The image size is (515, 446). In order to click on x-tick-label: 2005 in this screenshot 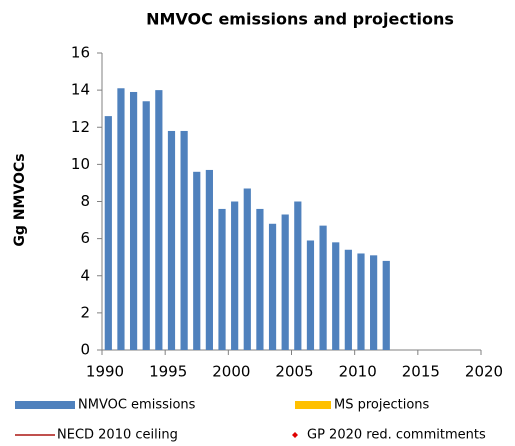, I will do `click(294, 372)`.